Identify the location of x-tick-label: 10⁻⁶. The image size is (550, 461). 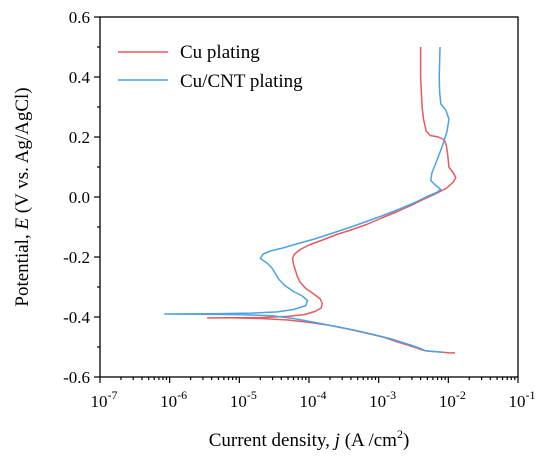
(173, 399).